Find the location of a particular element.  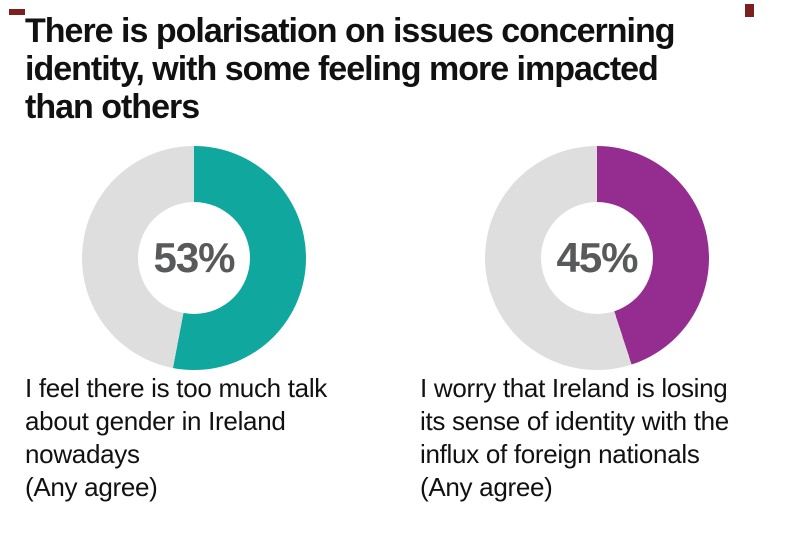

donut-chart-gender-talk: 53% is located at coordinates (194, 258).